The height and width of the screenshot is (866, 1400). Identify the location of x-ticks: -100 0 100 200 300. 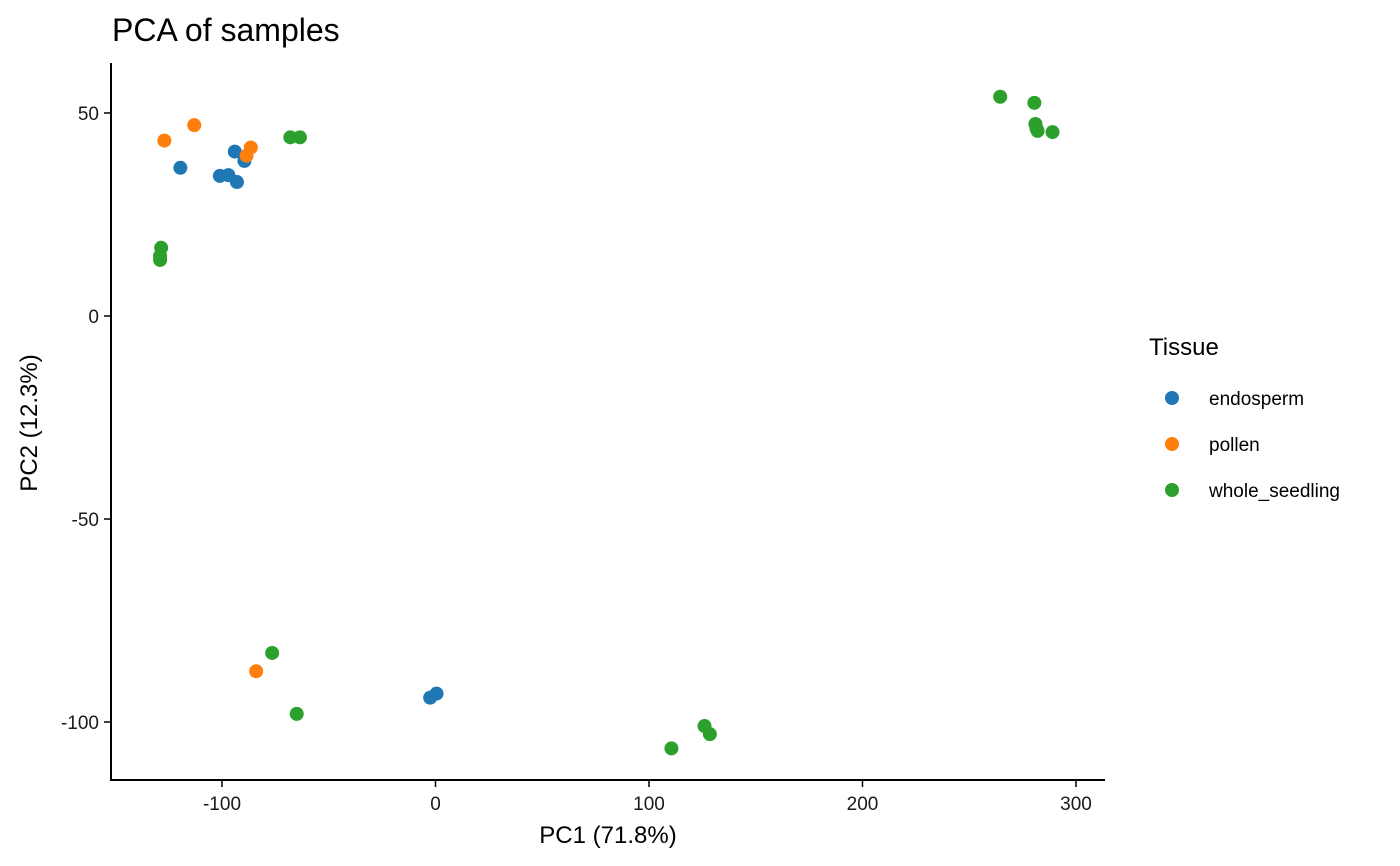
(647, 797).